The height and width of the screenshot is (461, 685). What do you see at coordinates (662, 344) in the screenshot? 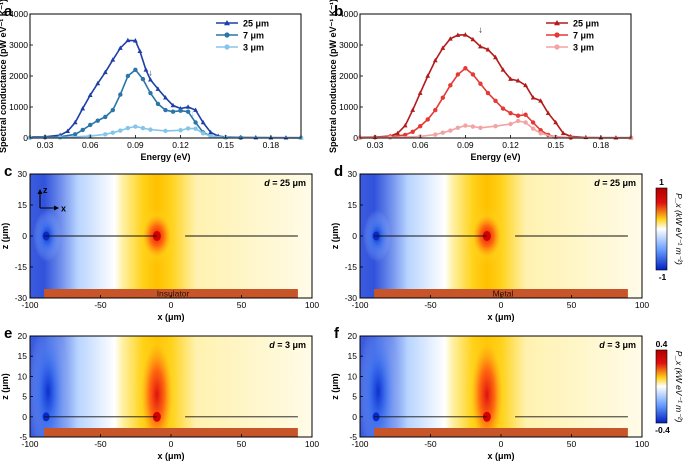
I see `colorbar-max-label: 0.4` at bounding box center [662, 344].